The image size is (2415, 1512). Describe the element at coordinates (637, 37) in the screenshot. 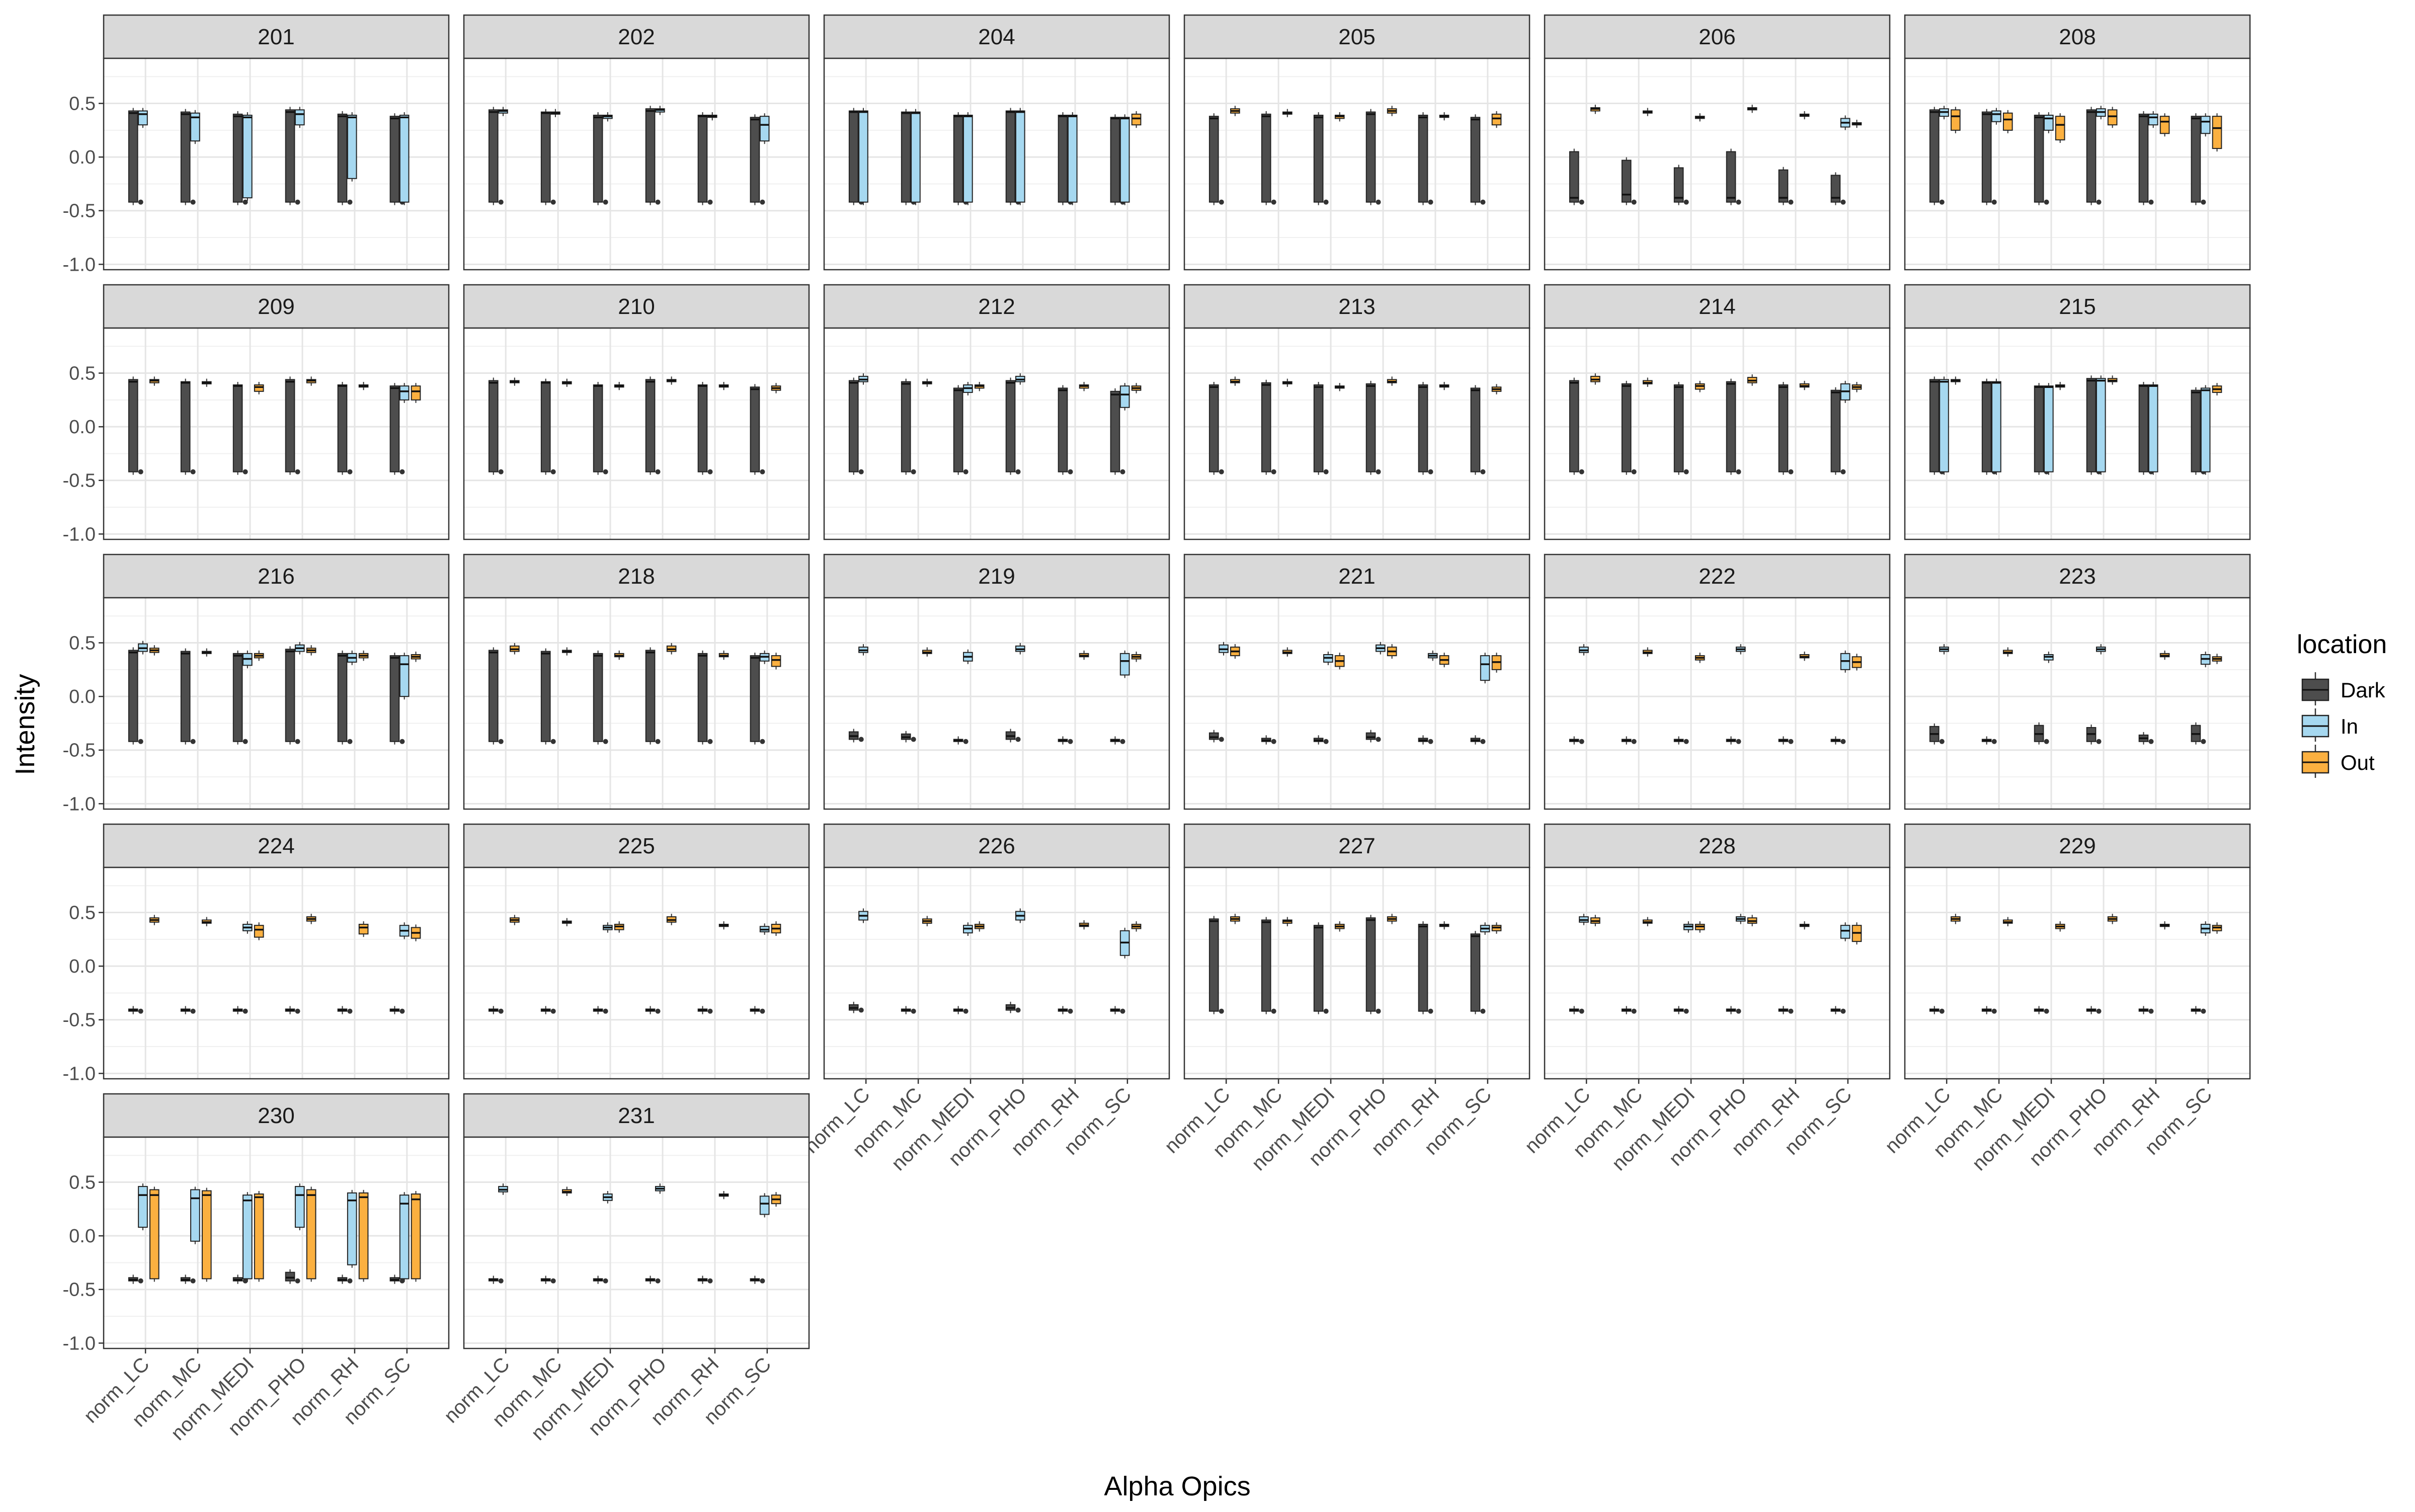

I see `facet-strip-label: 202` at that location.